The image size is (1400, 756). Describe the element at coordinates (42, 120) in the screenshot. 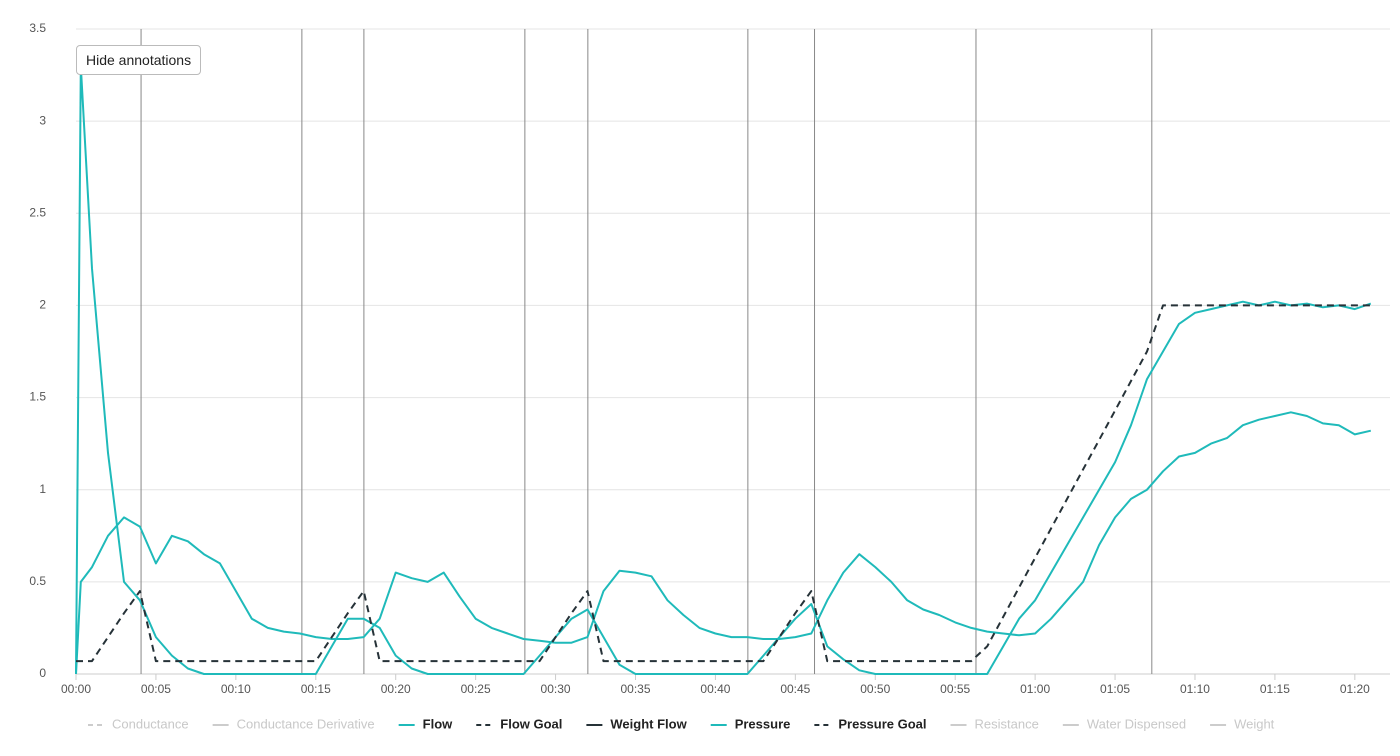

I see `y-tick-label: 3` at that location.